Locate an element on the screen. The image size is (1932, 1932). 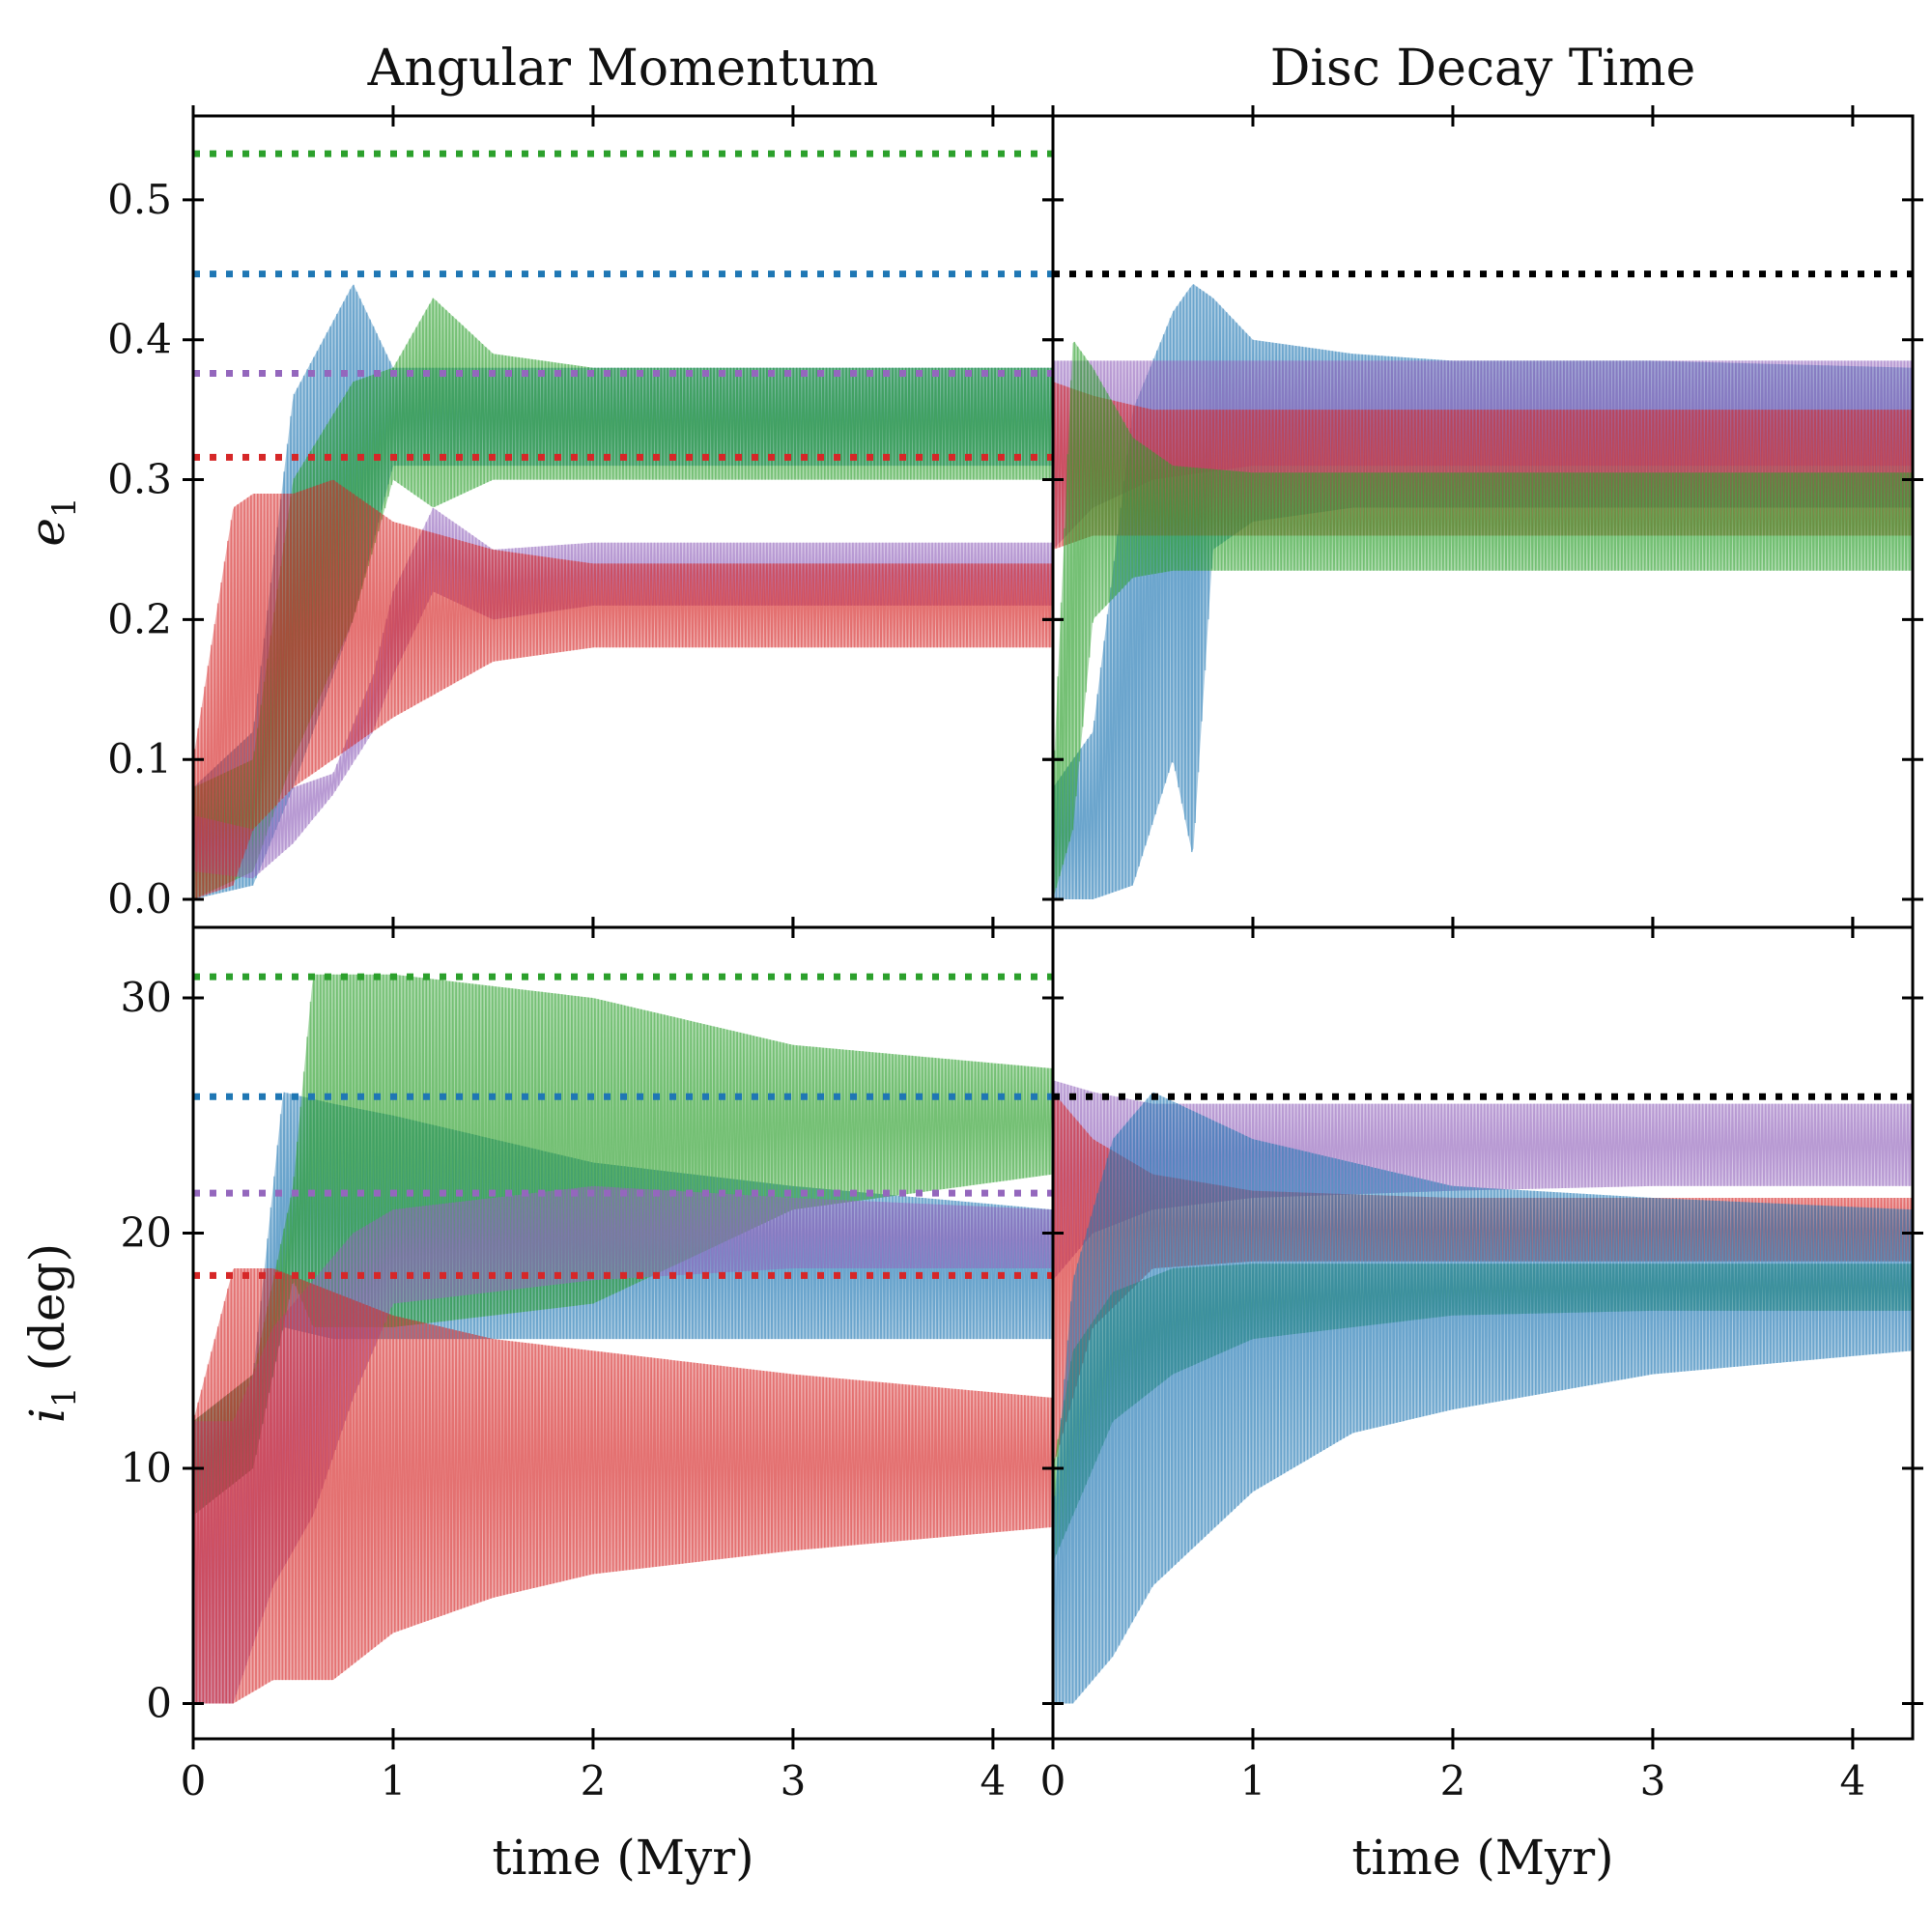
y-axis-label: i1 (deg) is located at coordinates (51, 1333).